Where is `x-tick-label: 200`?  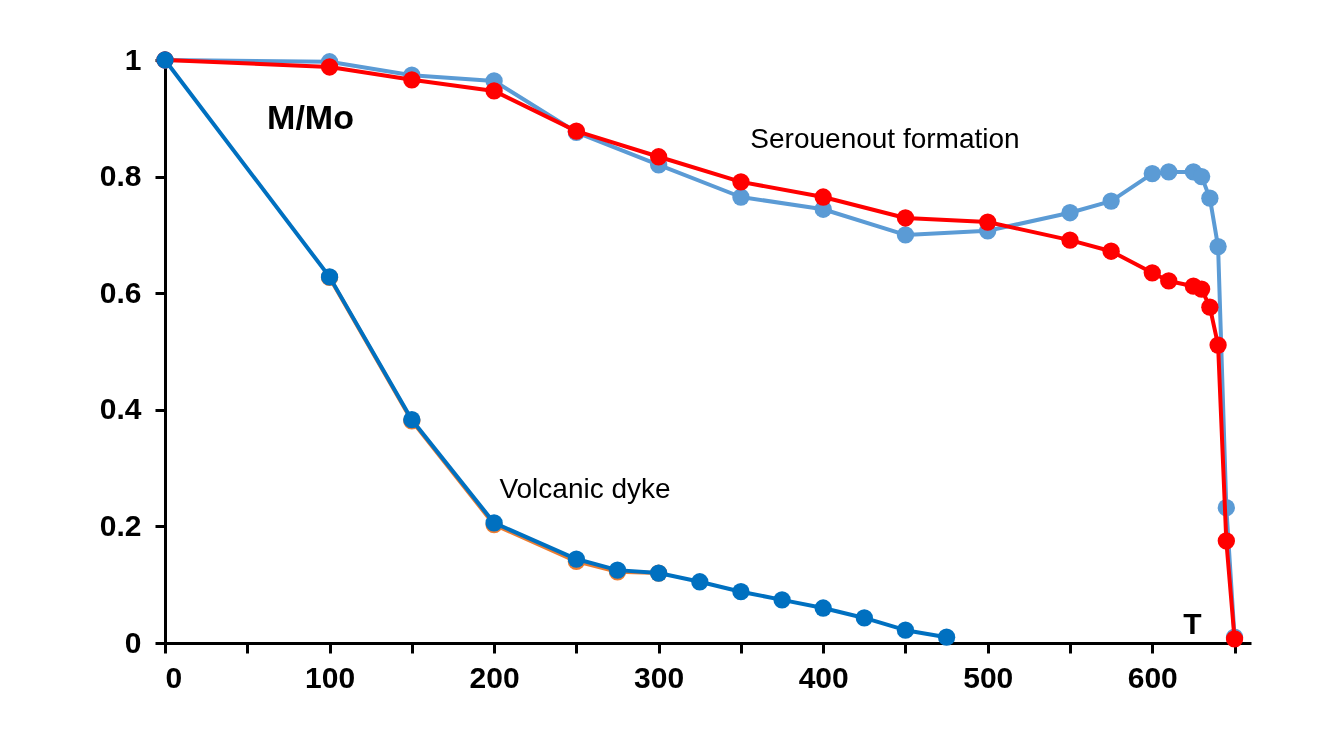 x-tick-label: 200 is located at coordinates (494, 677).